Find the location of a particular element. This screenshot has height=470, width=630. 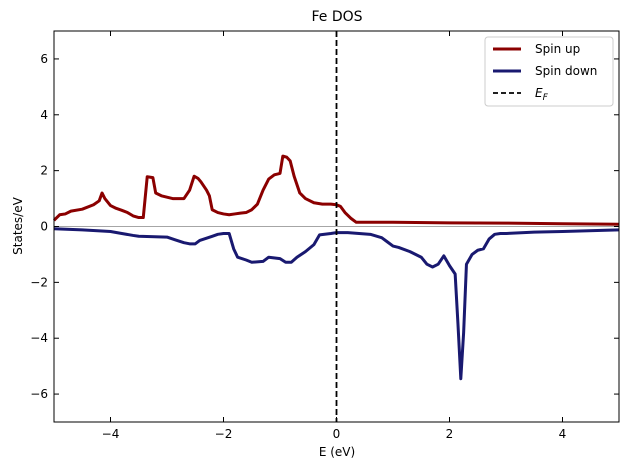

y-tick-label: −2 is located at coordinates (39, 282).